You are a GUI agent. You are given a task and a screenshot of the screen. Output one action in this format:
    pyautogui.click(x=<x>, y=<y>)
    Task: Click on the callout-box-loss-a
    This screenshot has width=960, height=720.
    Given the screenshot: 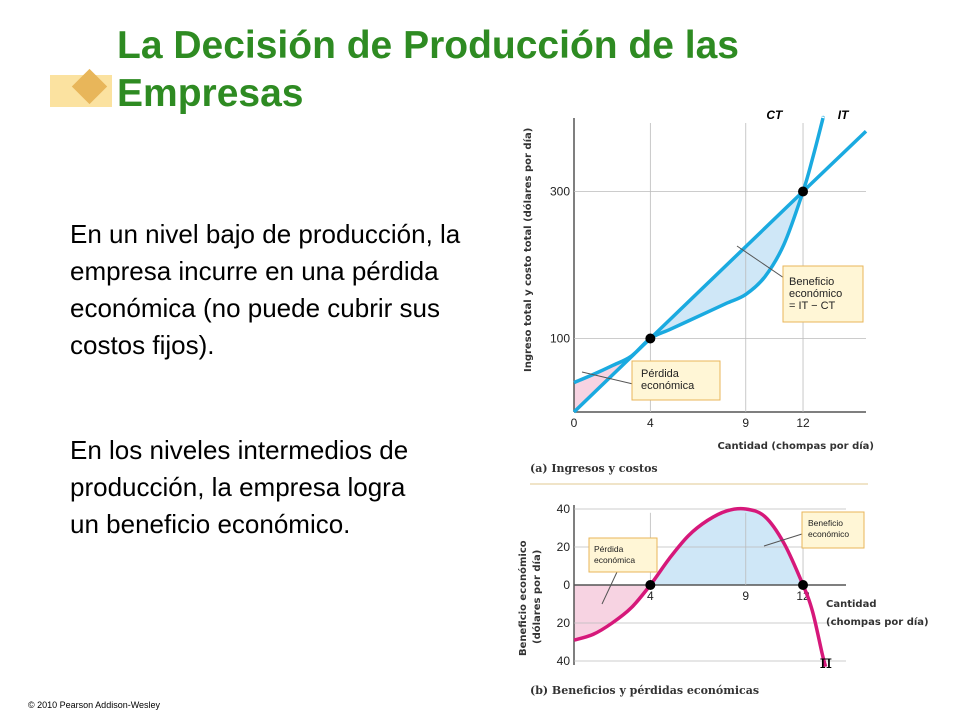 What is the action you would take?
    pyautogui.click(x=676, y=380)
    